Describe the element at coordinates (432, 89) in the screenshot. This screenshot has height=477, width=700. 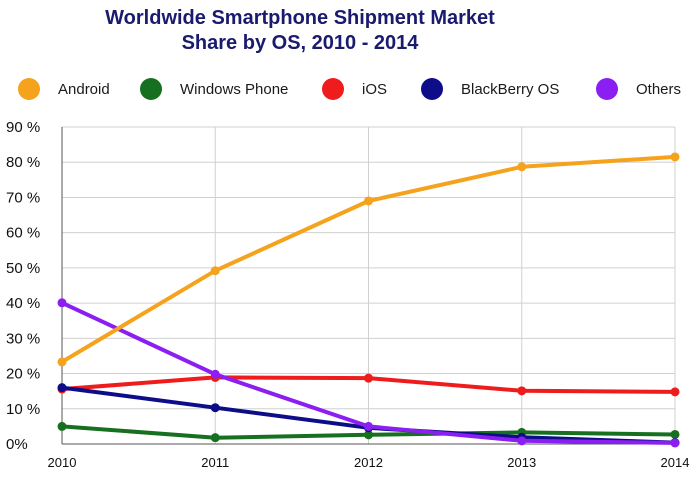
I see `legend-swatch-blackberry-os` at that location.